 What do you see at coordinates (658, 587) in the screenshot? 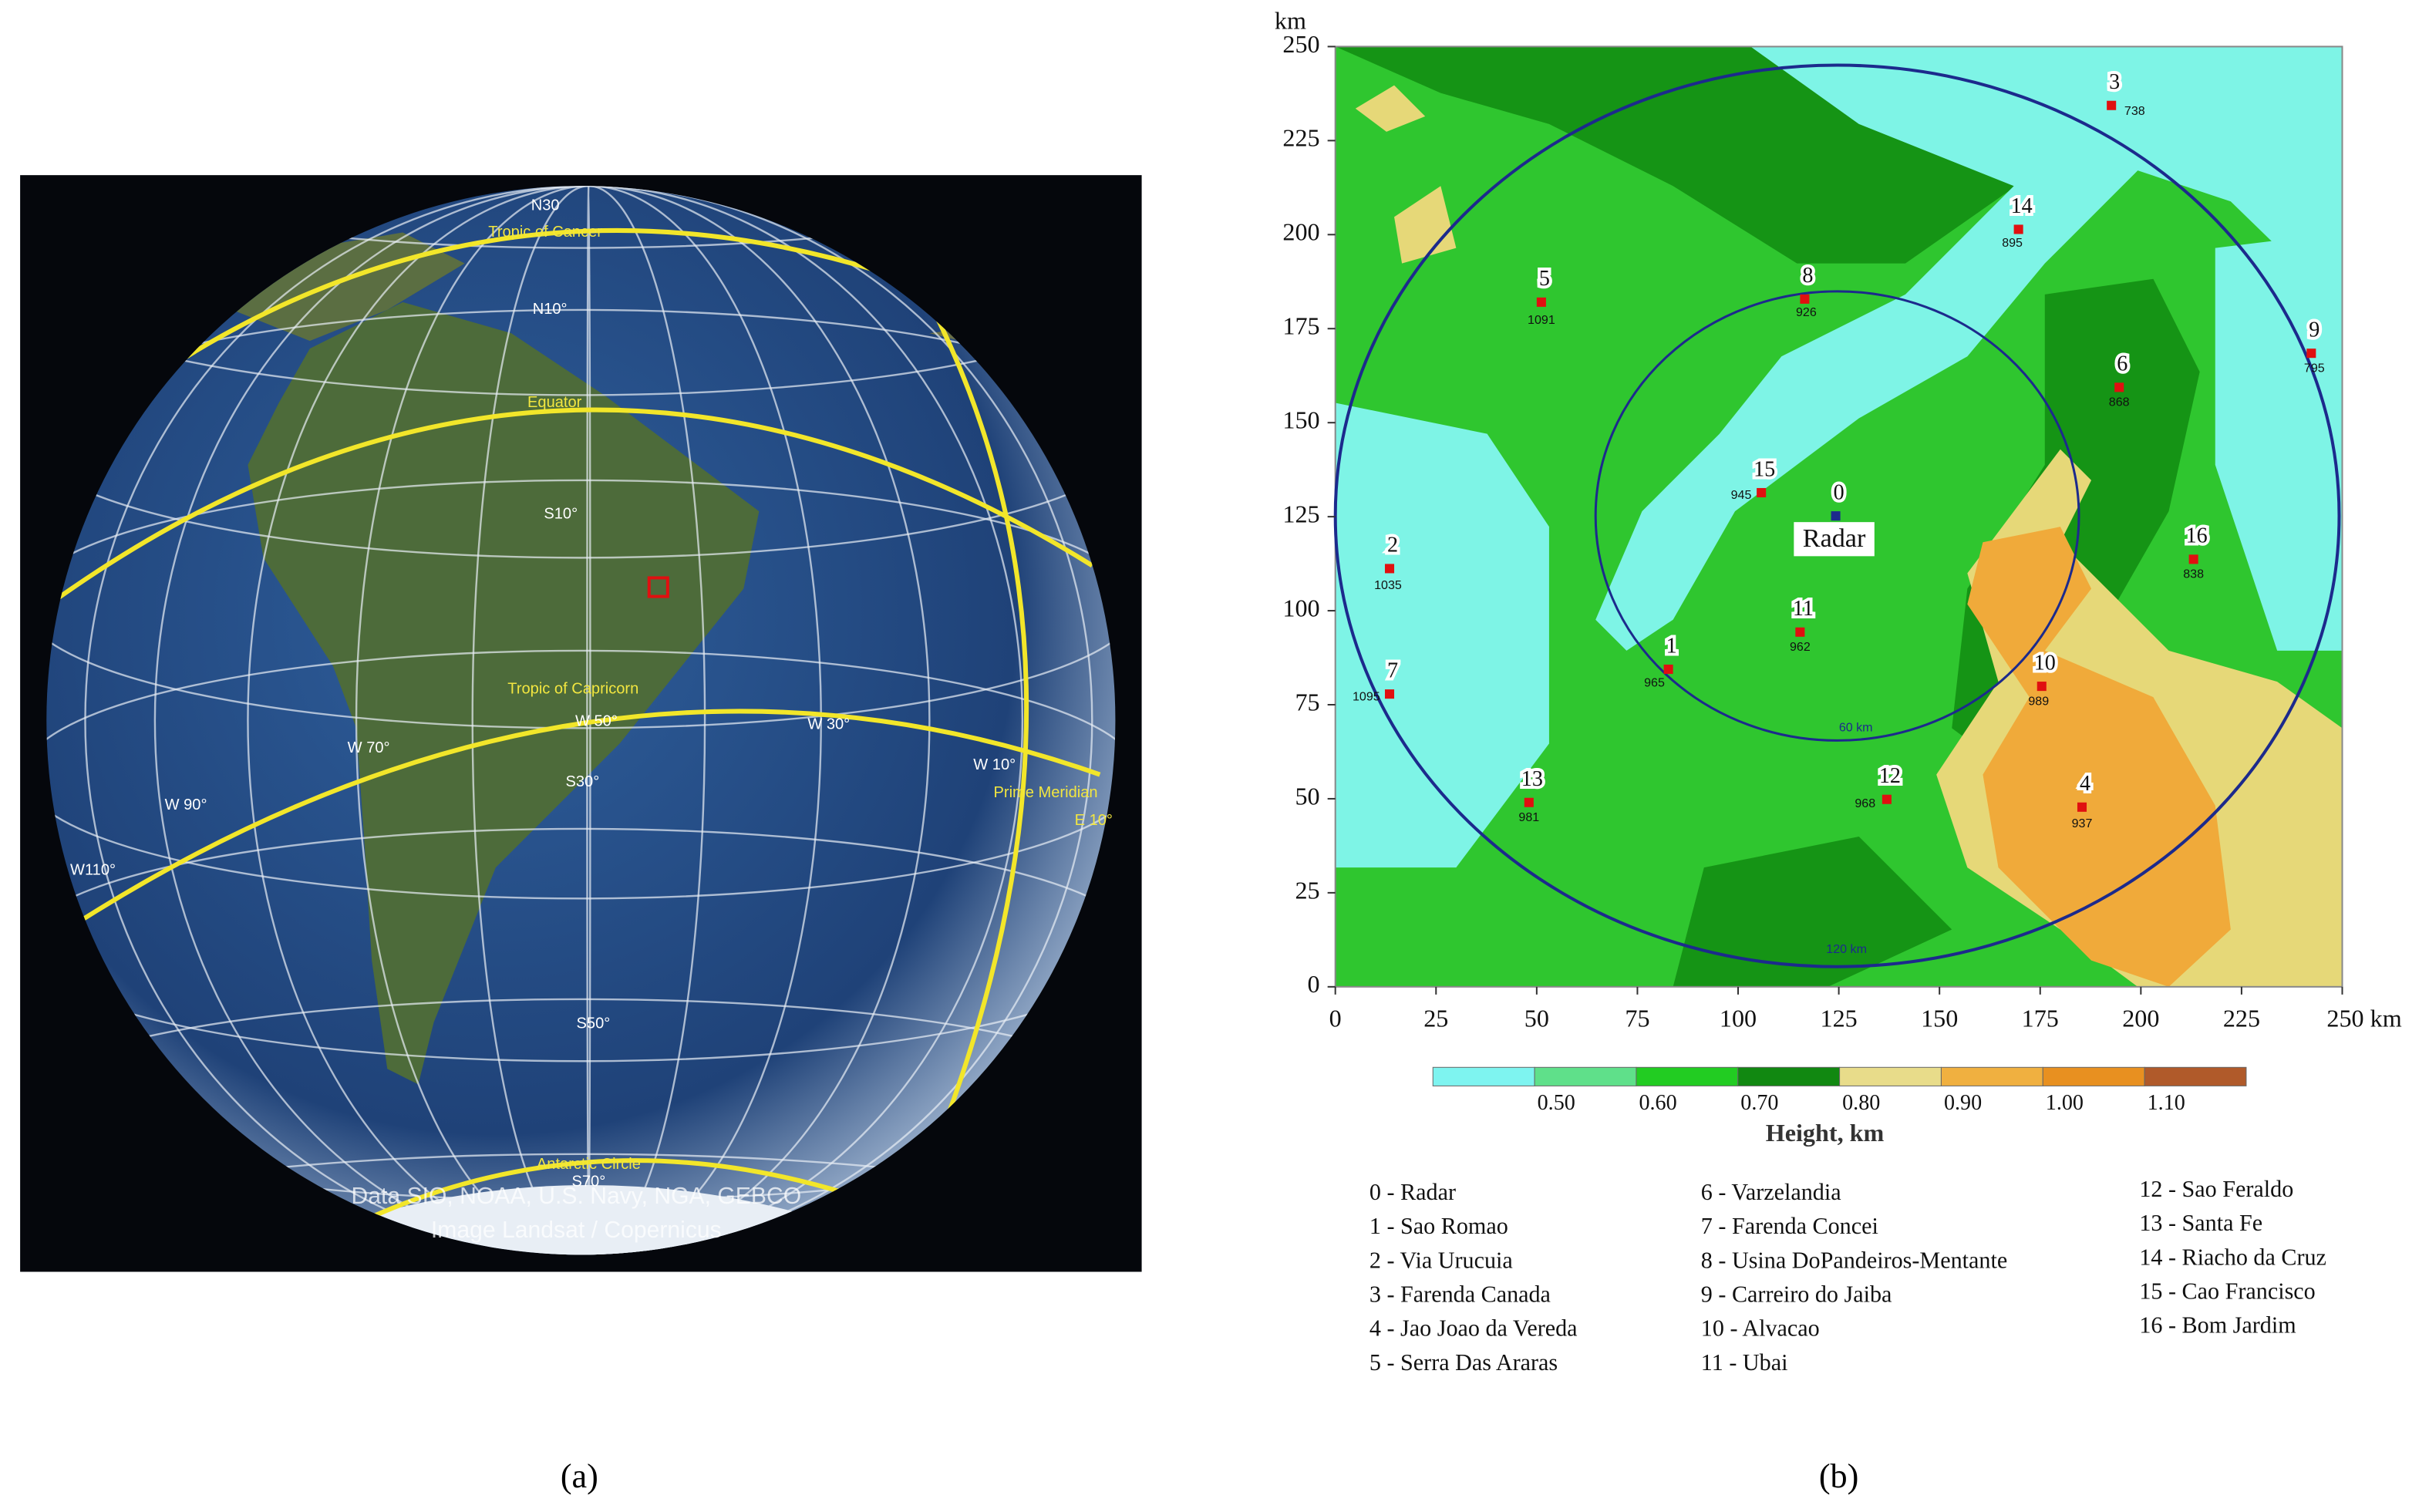
I see `study-area-marker` at bounding box center [658, 587].